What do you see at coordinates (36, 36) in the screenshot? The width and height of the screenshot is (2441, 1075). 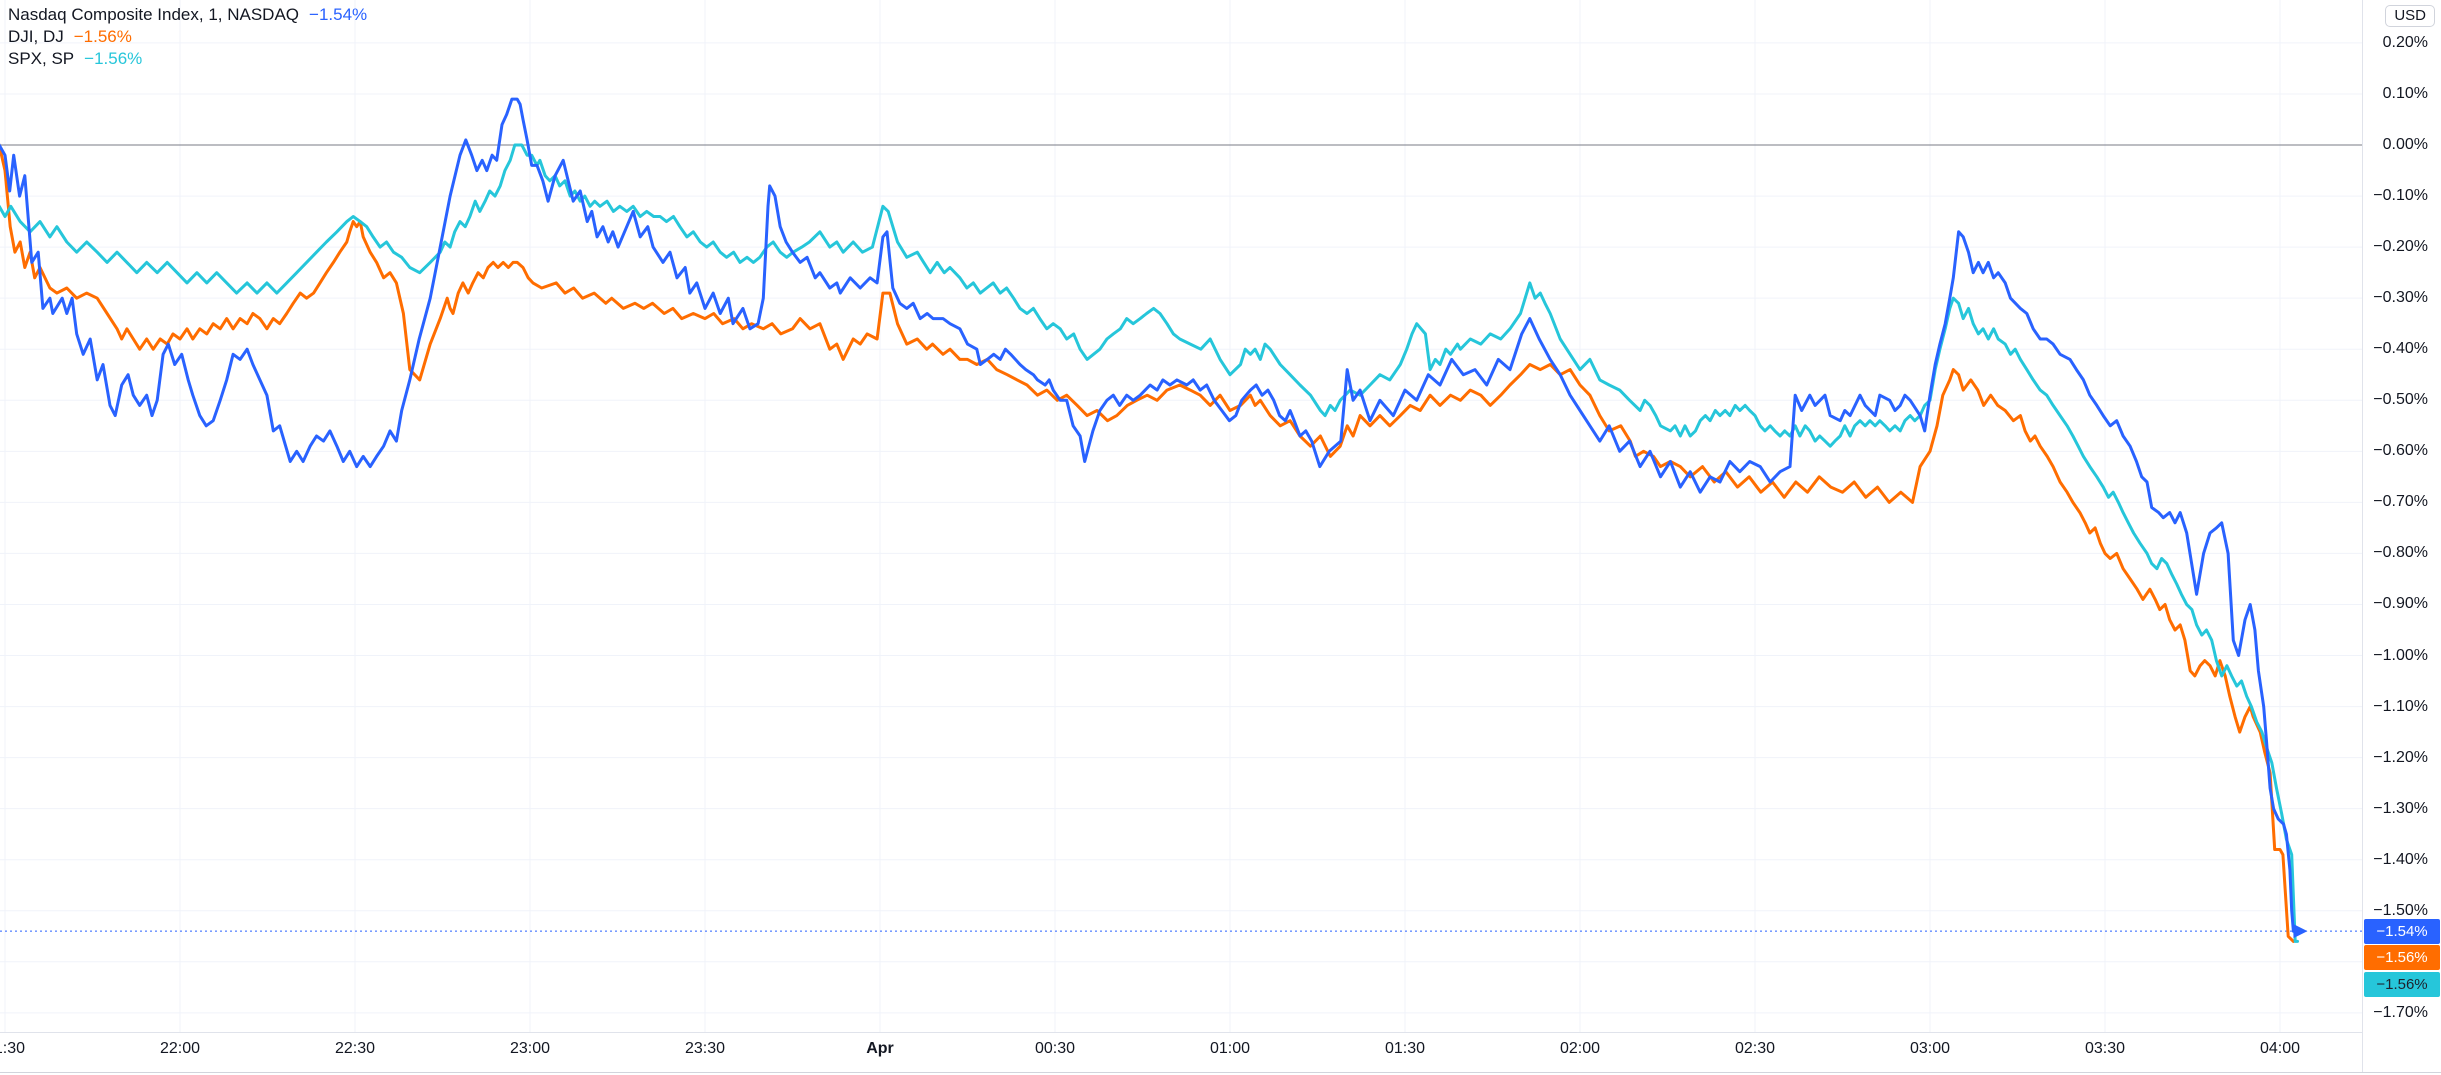 I see `legend-symbol-label: DJI, DJ` at bounding box center [36, 36].